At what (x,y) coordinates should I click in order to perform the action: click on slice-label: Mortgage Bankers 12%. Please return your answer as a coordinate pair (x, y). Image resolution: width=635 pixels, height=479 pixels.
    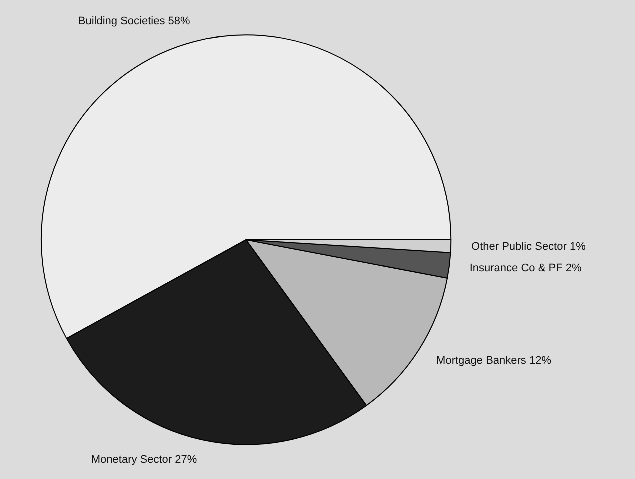
    Looking at the image, I should click on (494, 360).